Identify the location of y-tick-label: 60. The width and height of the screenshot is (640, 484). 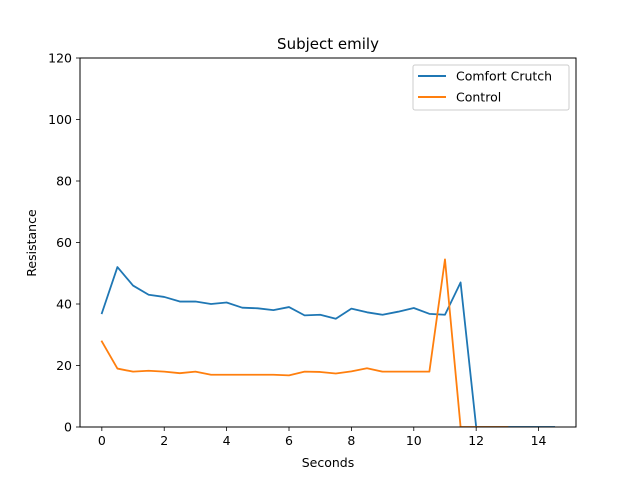
(64, 242).